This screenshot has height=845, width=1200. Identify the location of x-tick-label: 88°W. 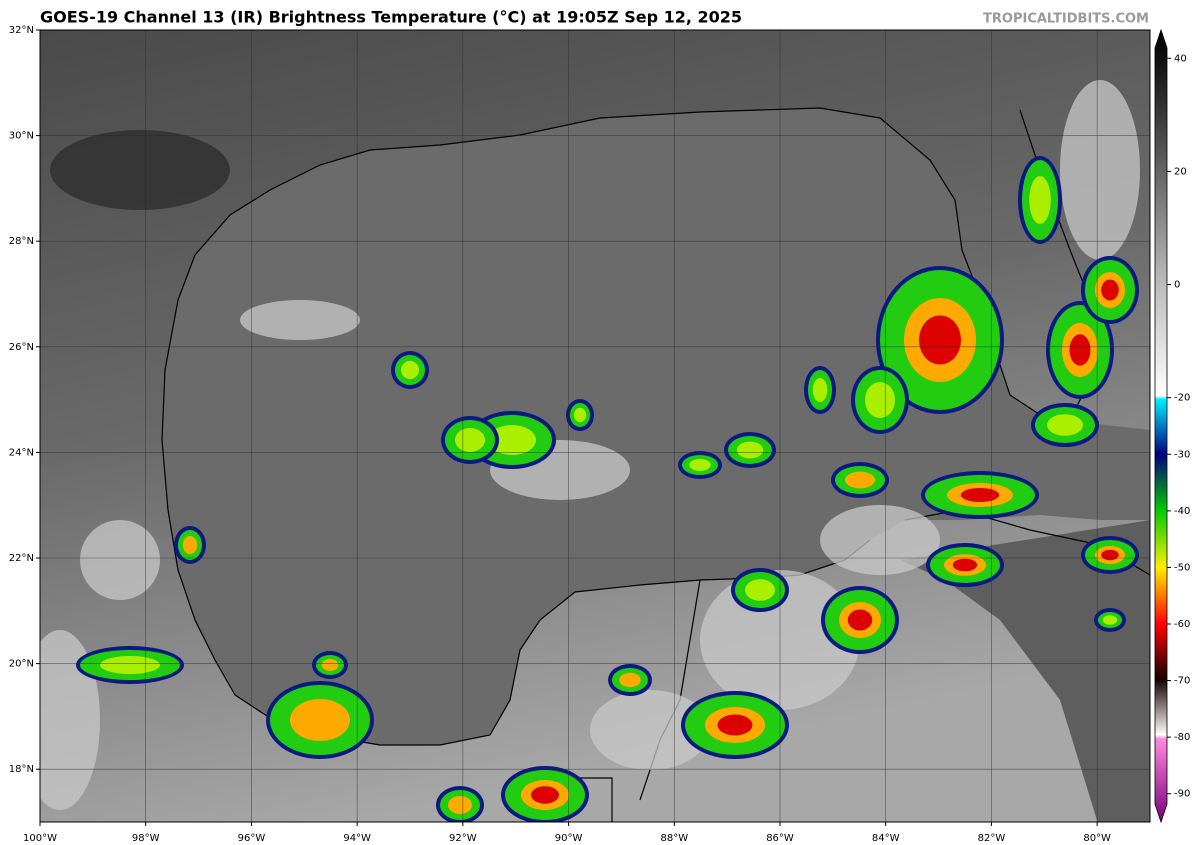
(674, 838).